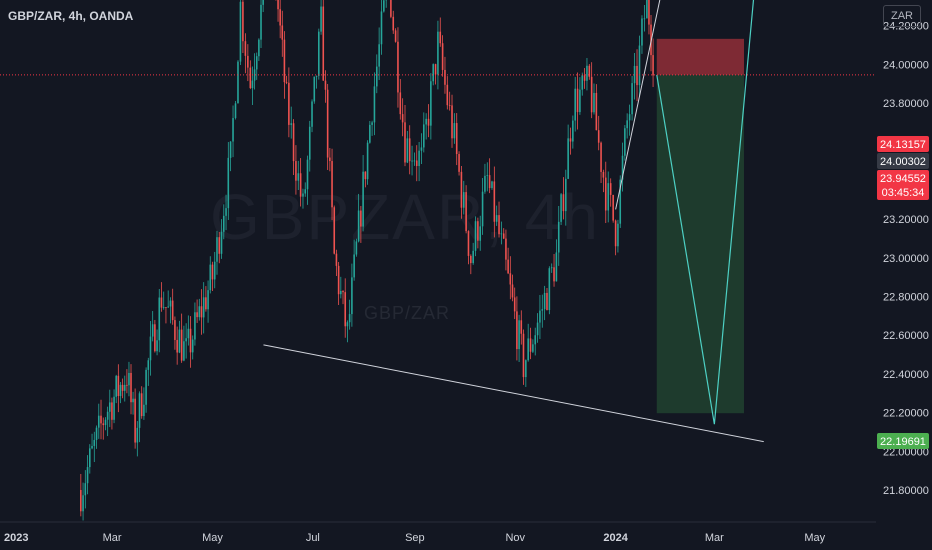  I want to click on price-tick-label: 22.20000, so click(906, 414).